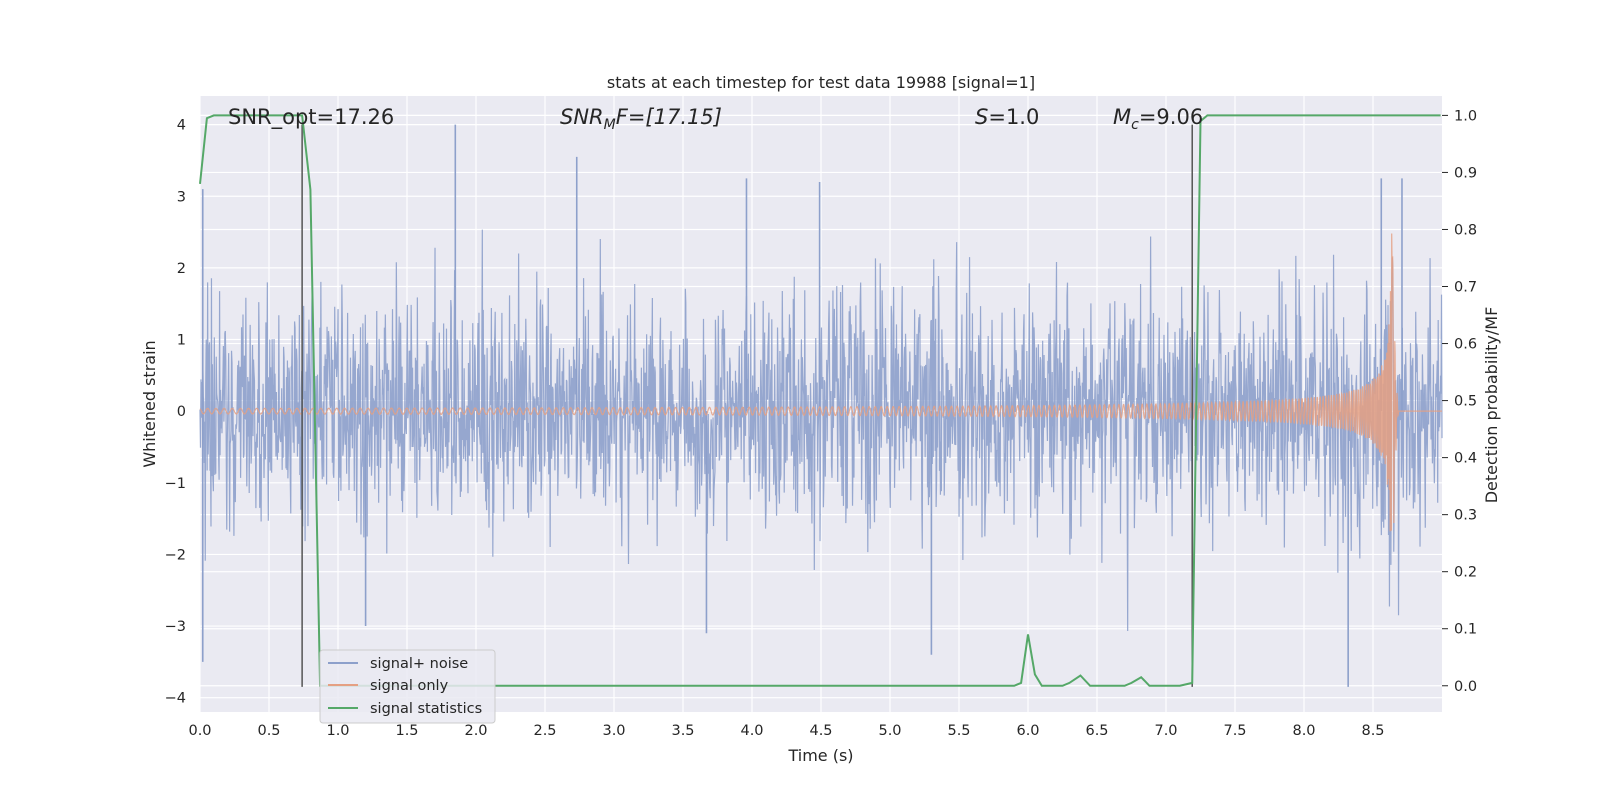  Describe the element at coordinates (1465, 573) in the screenshot. I see `y2-tick-label: 0.2` at that location.